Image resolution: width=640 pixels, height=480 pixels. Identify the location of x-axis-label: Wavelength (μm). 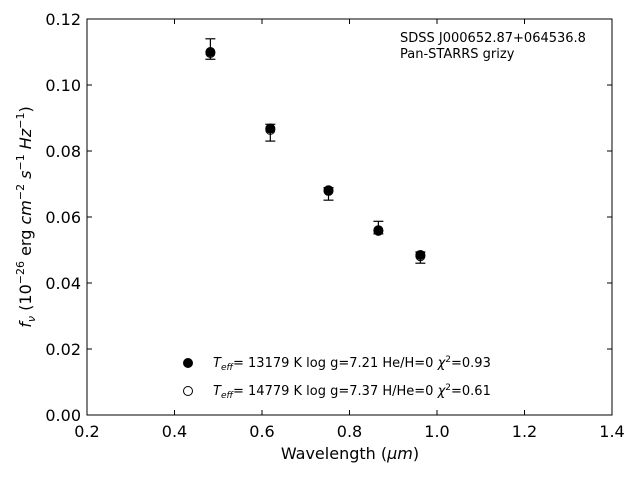
(350, 453).